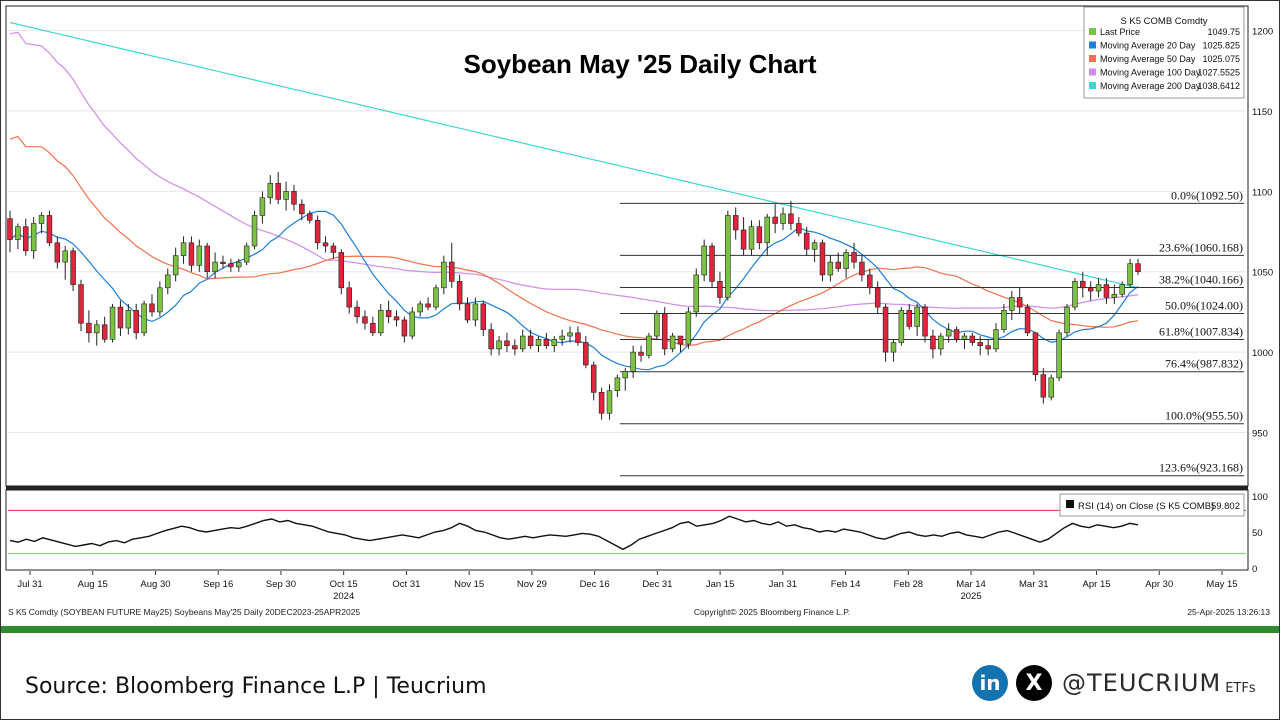 This screenshot has width=1280, height=720. I want to click on rsi-legend-label: RSI (14) on Close (S K5 COMB), so click(1146, 506).